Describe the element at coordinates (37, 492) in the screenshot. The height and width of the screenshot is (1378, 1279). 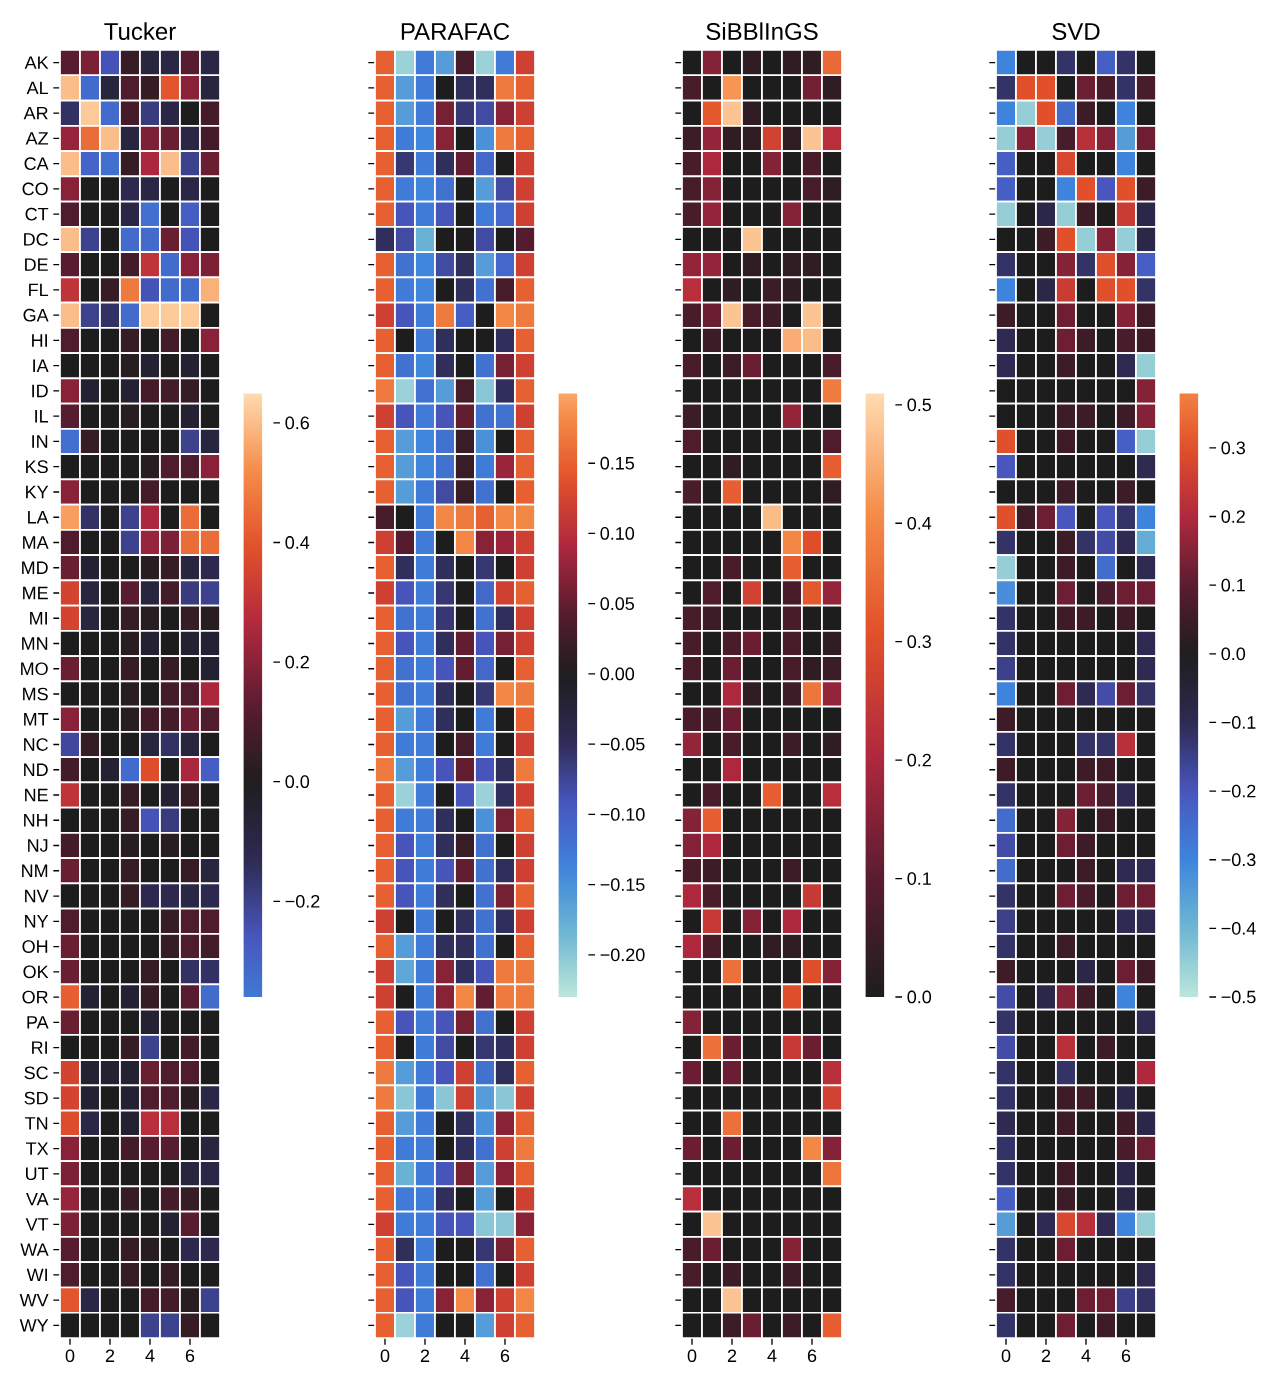
I see `y-tick-label: KY` at that location.